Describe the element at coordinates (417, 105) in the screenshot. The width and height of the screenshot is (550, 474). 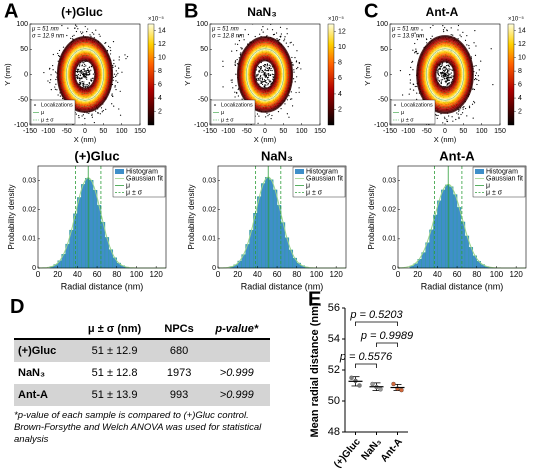
I see `legend-label: Localizations` at that location.